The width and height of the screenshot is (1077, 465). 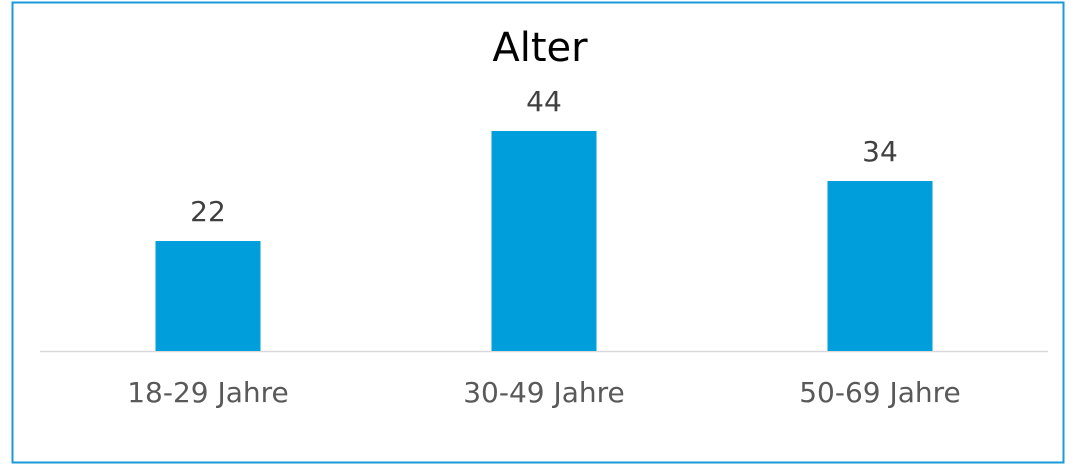 I want to click on x-tick-label: 30-49 Jahre, so click(x=544, y=392).